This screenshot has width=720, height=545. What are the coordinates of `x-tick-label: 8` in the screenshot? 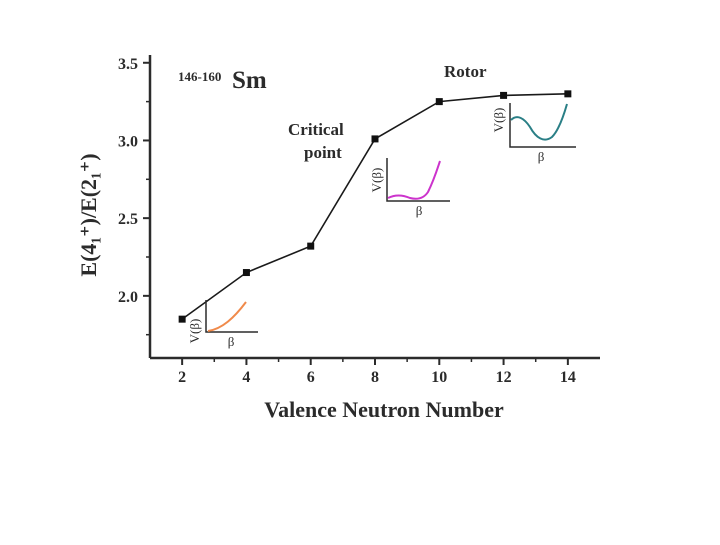 It's located at (375, 377).